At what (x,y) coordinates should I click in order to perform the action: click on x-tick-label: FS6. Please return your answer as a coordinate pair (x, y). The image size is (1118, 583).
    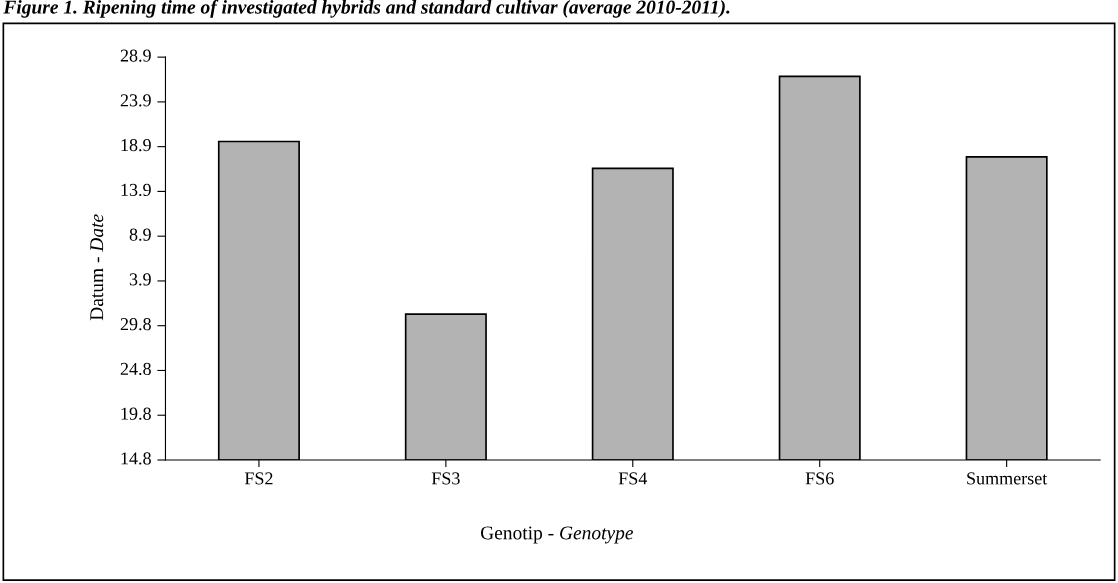
    Looking at the image, I should click on (819, 478).